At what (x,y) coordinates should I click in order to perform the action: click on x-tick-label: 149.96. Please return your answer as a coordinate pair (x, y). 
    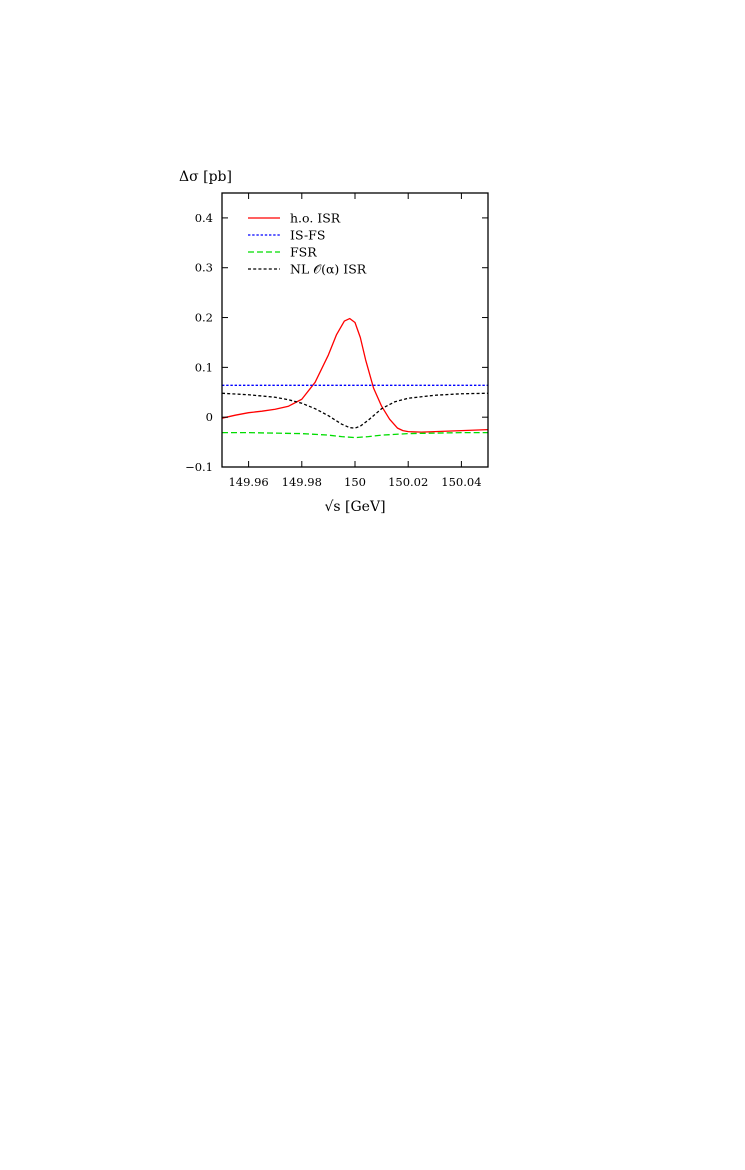
    Looking at the image, I should click on (248, 482).